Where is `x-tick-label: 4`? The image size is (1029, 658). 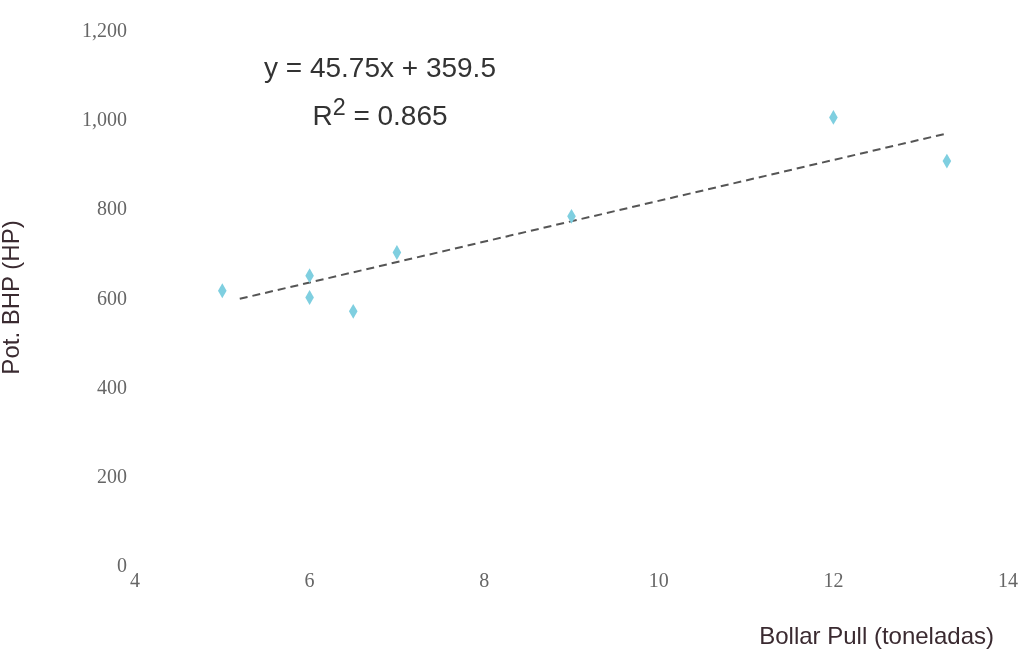
x-tick-label: 4 is located at coordinates (135, 580).